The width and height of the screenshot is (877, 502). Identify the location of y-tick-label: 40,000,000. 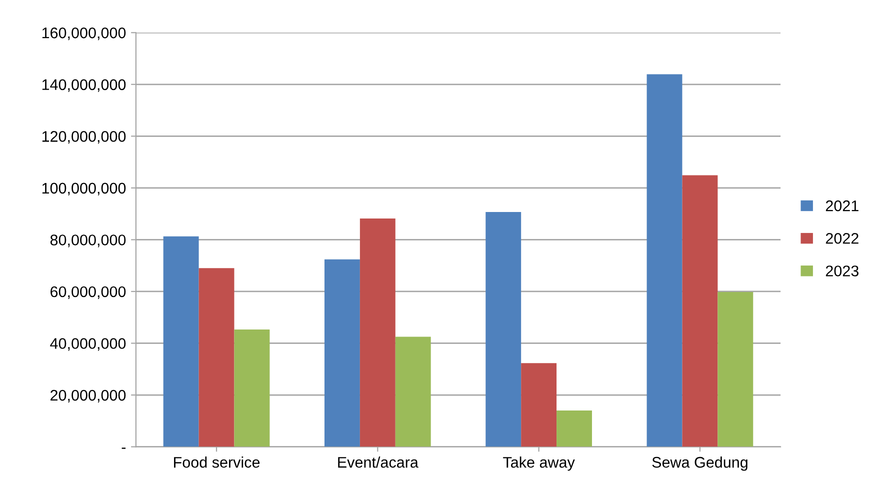
(88, 344).